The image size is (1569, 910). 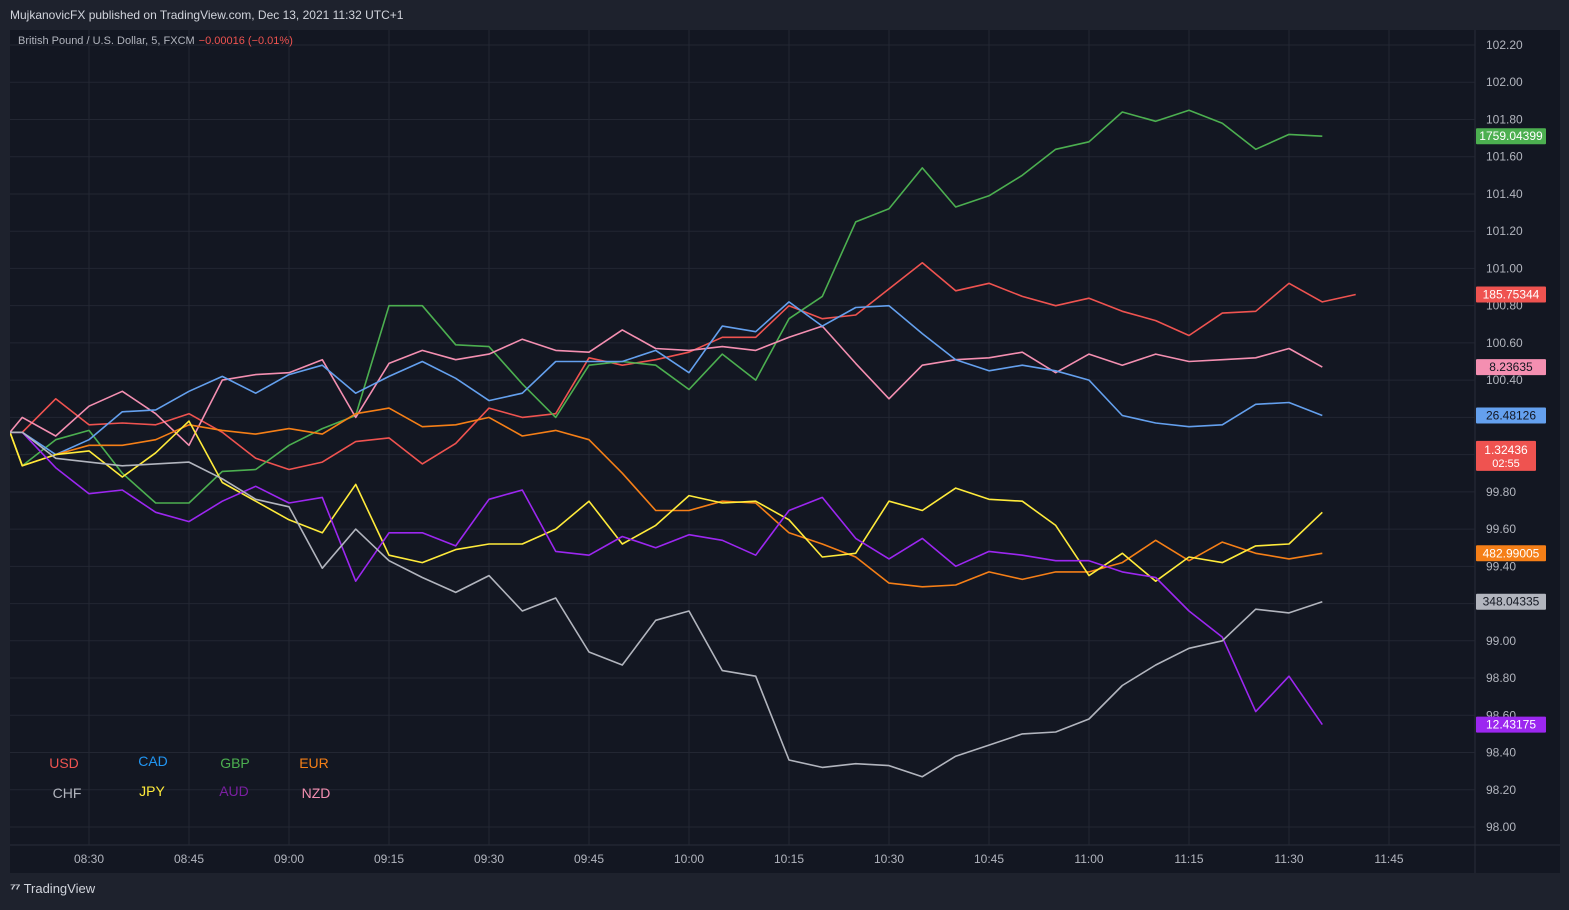 What do you see at coordinates (1501, 678) in the screenshot?
I see `price-tick-label: 98.80` at bounding box center [1501, 678].